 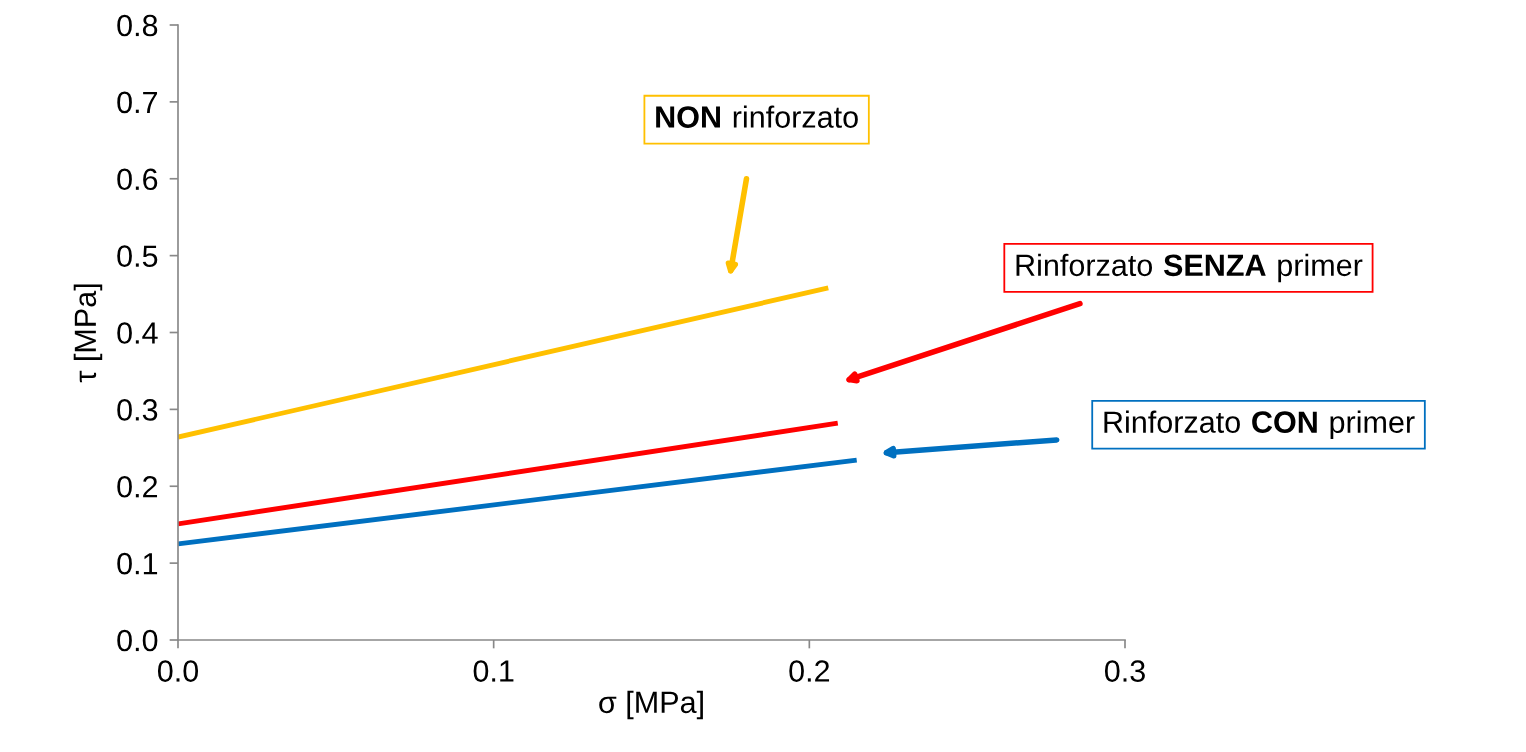 I want to click on y-tick-label: 0.1, so click(x=137, y=563).